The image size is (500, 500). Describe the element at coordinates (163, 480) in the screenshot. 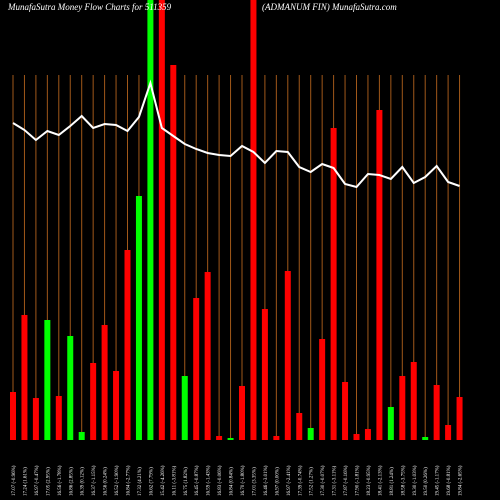

I see `x-tick-label: 15.42 (-4.26%)` at that location.